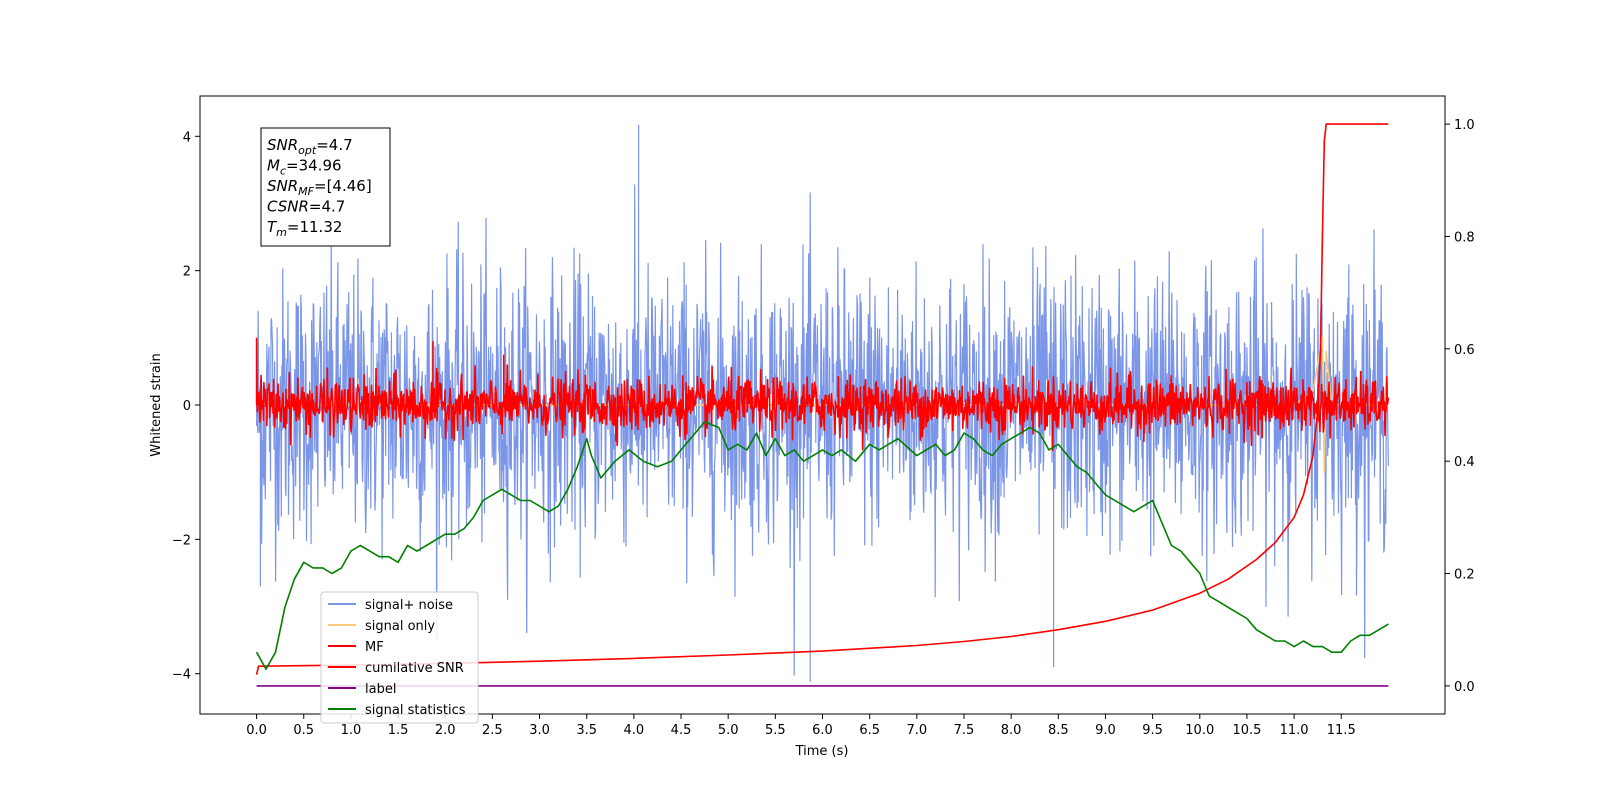 This screenshot has height=804, width=1600. What do you see at coordinates (1246, 730) in the screenshot?
I see `x-tick-label: 10.5` at bounding box center [1246, 730].